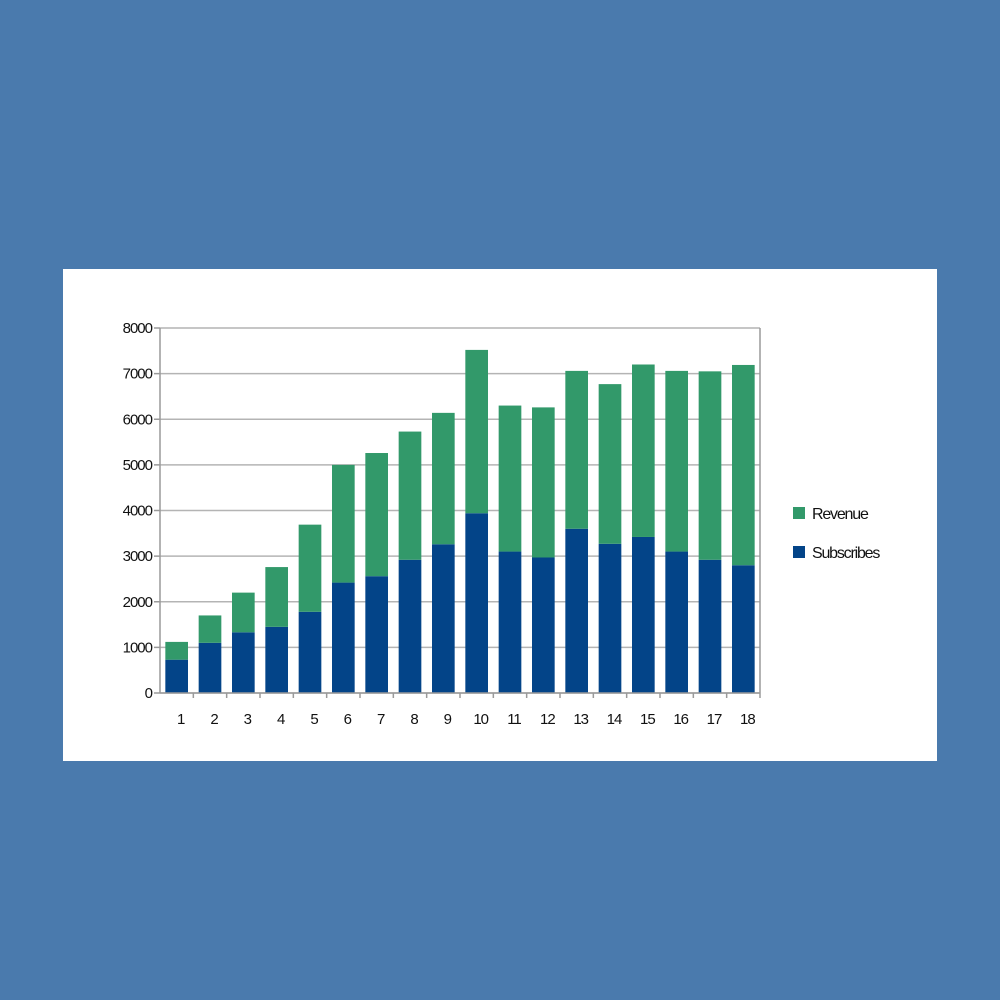 The image size is (1000, 1000). I want to click on legend-label-subscribes: Subscribes, so click(846, 553).